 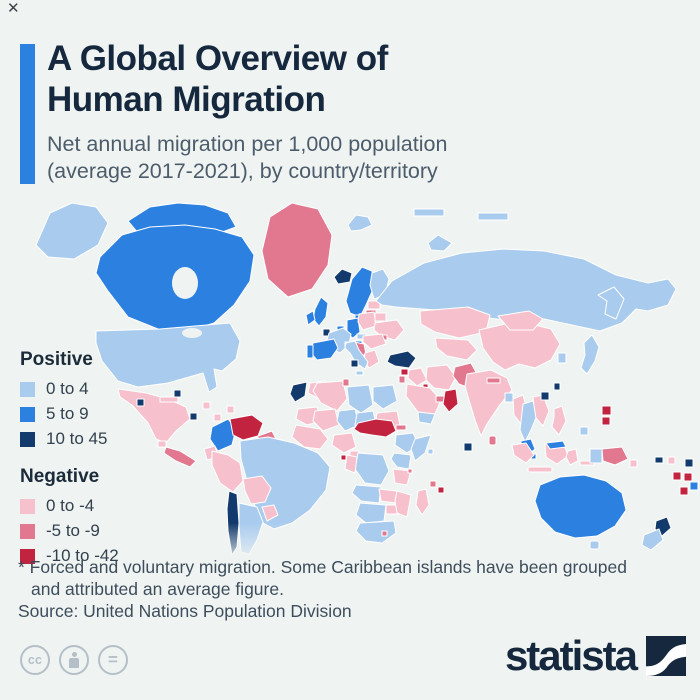 I want to click on no-derivatives-equals-icon: =, so click(x=113, y=660).